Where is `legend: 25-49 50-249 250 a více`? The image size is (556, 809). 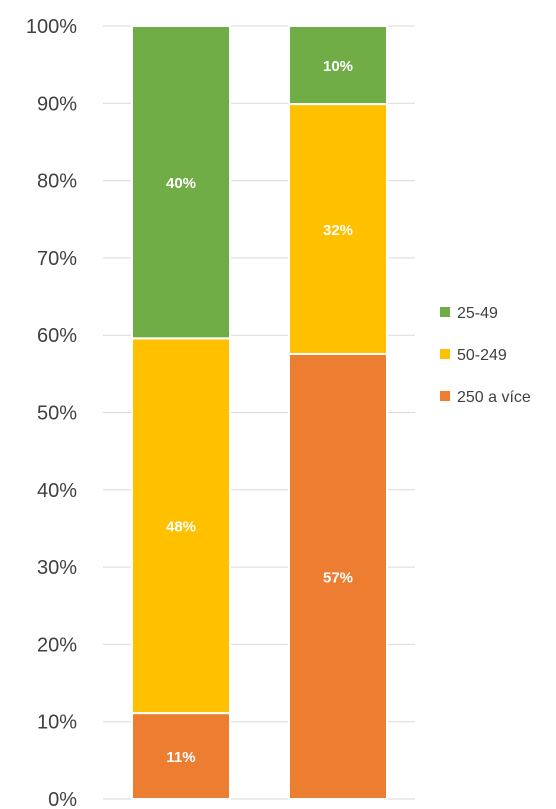
legend: 25-49 50-249 250 a více is located at coordinates (485, 355).